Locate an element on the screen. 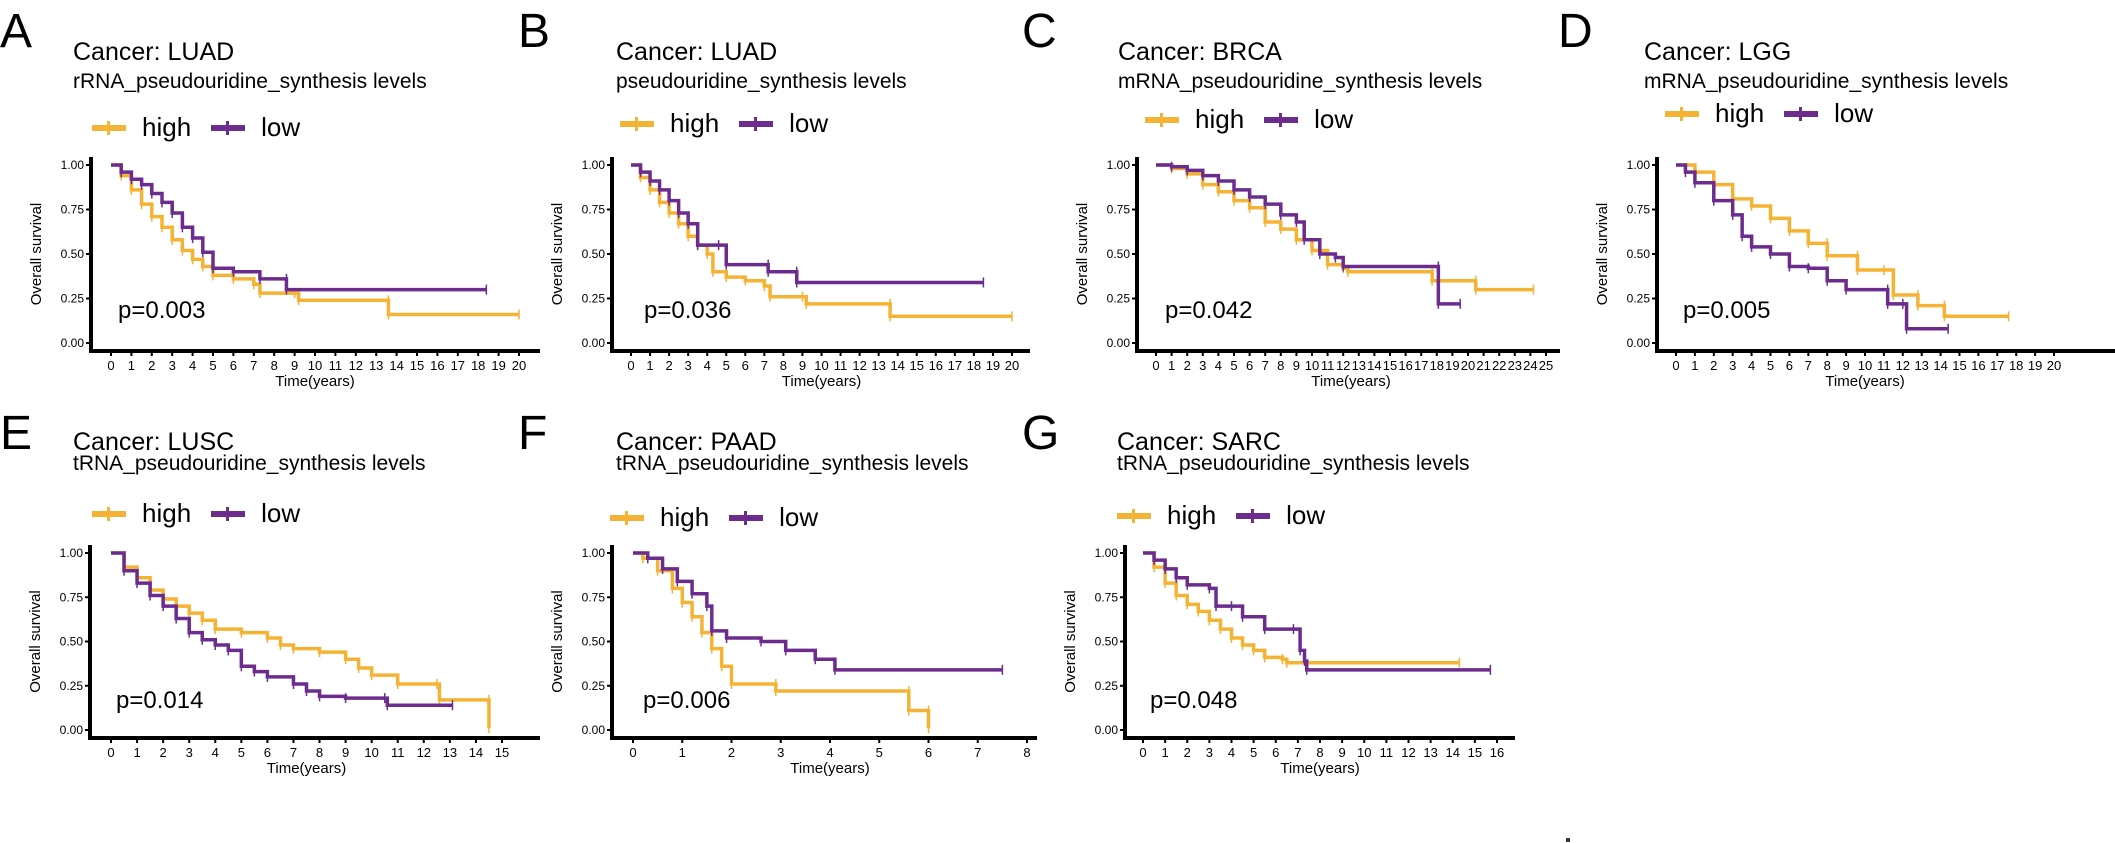 Image resolution: width=2115 pixels, height=843 pixels. x-tick-label: 21 is located at coordinates (1483, 365).